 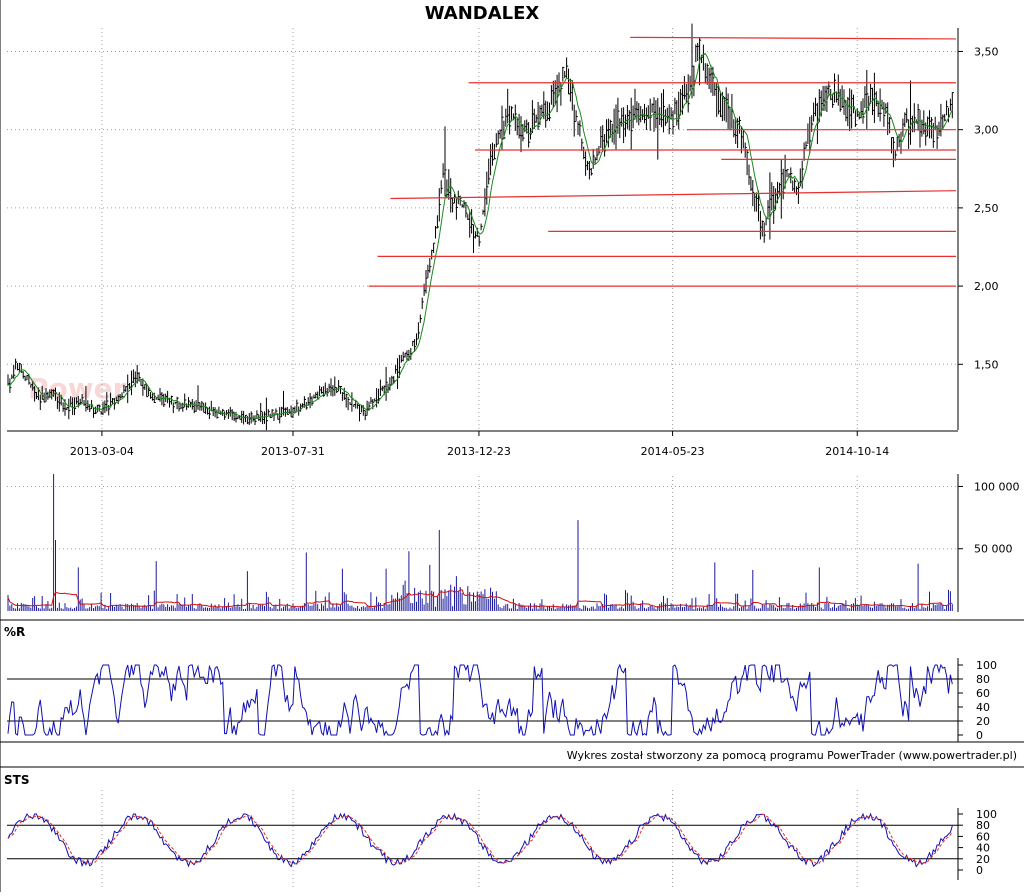 What do you see at coordinates (293, 451) in the screenshot?
I see `x-tick-label: 2013-07-31` at bounding box center [293, 451].